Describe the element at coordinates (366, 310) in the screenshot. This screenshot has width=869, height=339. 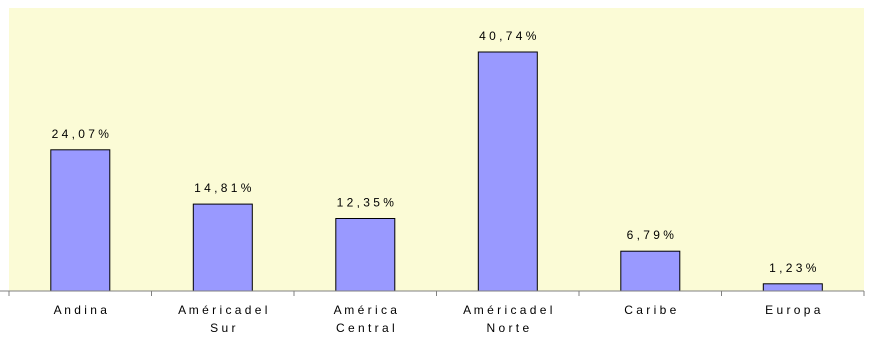
I see `category-label-3-line-1: A m é r i c a` at that location.